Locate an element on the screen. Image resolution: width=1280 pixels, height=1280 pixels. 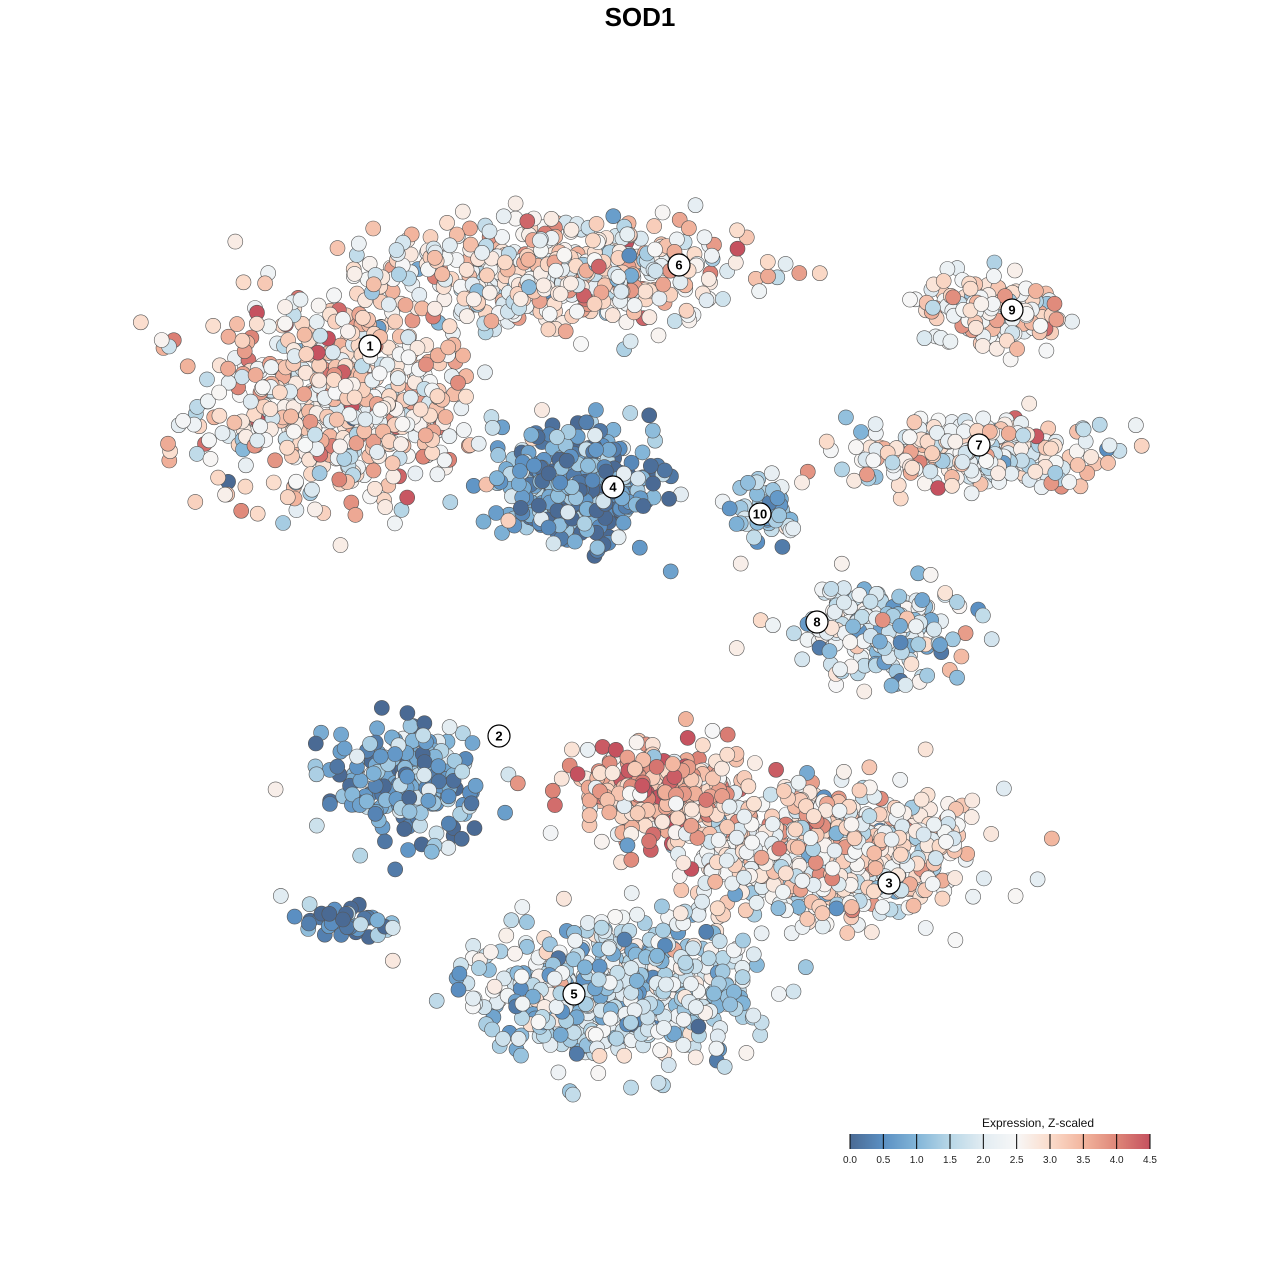
cluster-label-badge is located at coordinates (889, 883).